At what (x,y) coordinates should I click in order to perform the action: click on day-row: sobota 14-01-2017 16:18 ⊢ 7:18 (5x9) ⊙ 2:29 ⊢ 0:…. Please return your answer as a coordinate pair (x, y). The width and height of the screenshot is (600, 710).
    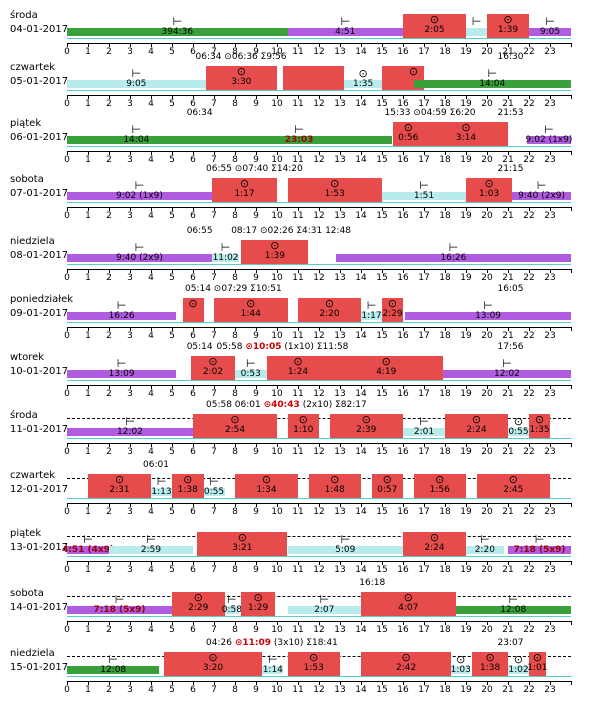
    Looking at the image, I should click on (300, 611).